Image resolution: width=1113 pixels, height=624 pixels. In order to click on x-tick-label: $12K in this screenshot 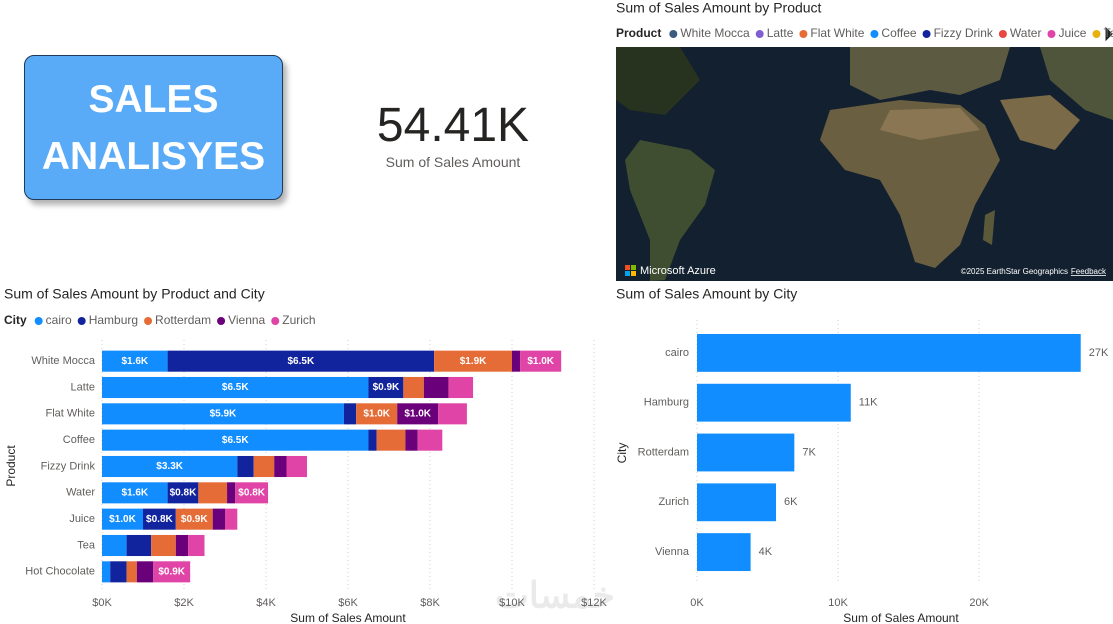, I will do `click(594, 603)`.